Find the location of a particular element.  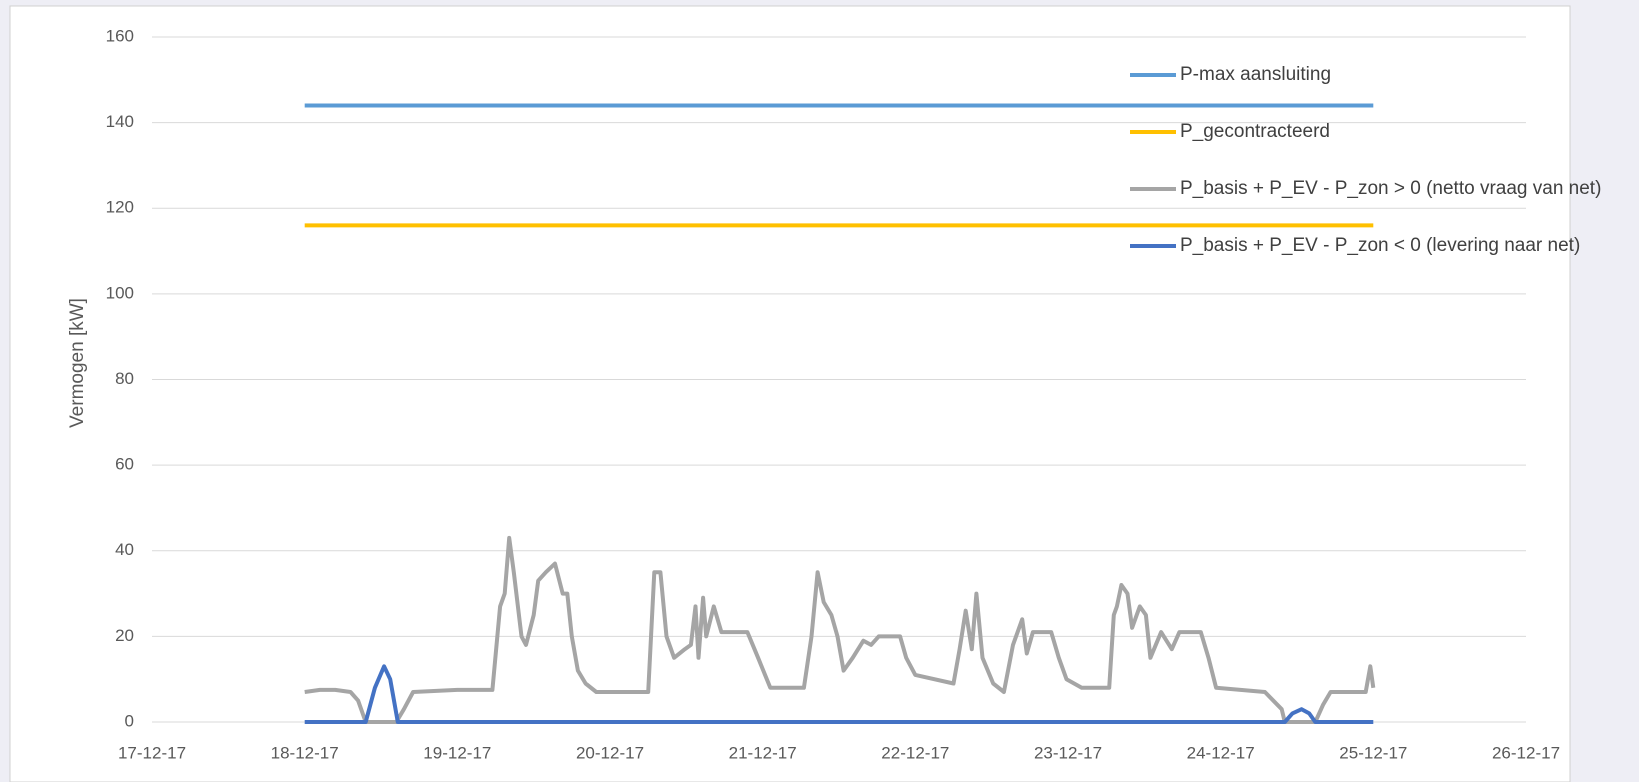

legend-label: P-max aansluiting is located at coordinates (1255, 74).